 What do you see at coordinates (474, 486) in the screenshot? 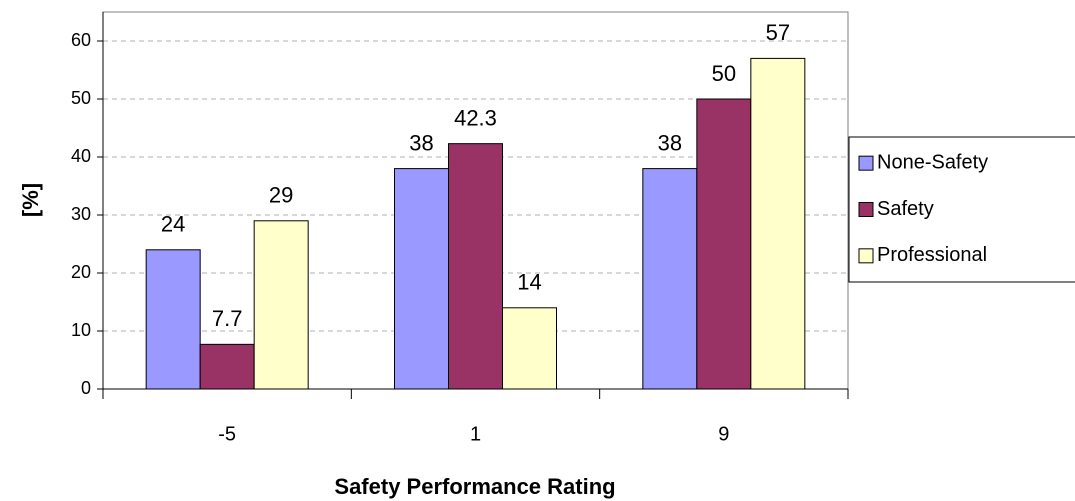
I see `x-axis-title: Safety Performance Rating` at bounding box center [474, 486].